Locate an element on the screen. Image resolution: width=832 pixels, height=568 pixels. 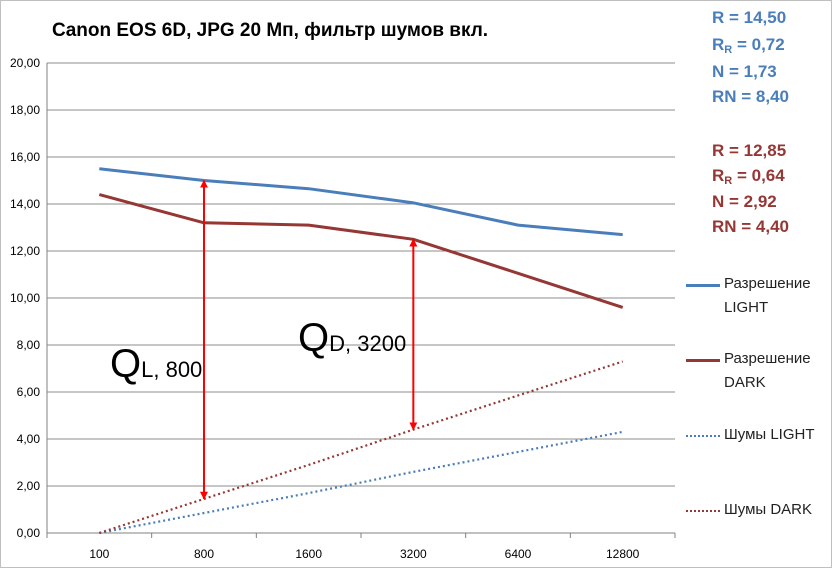
x-tick-label: 100 is located at coordinates (99, 554).